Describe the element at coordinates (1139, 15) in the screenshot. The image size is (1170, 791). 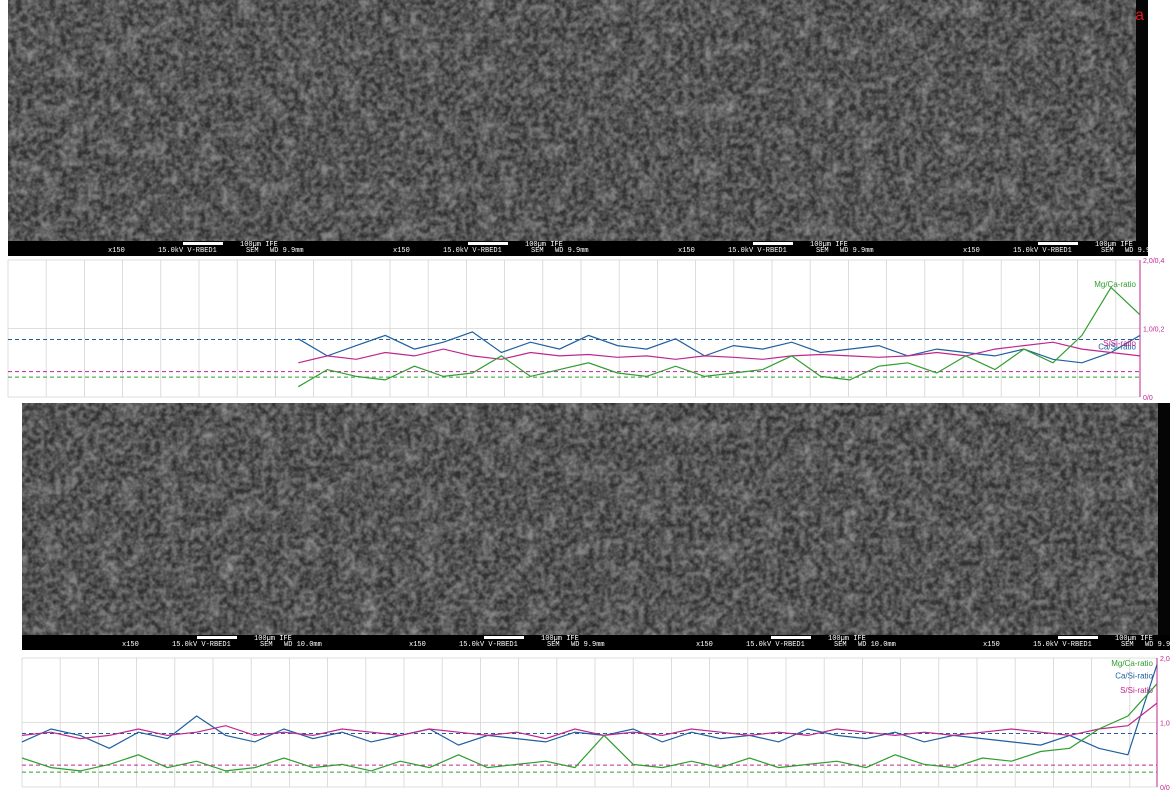
I see `panel-label: a` at that location.